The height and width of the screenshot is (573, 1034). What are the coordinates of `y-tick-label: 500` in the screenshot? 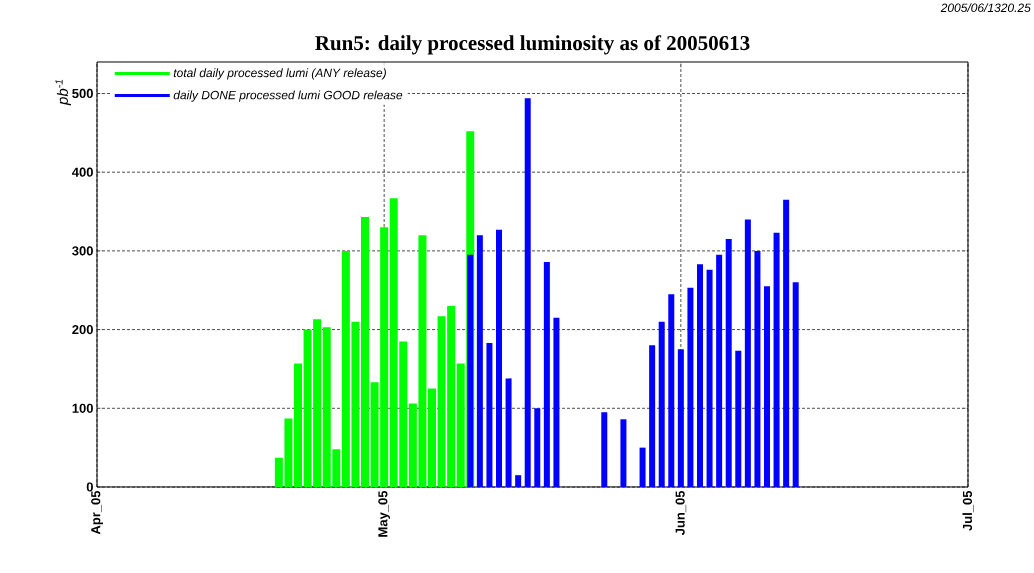 It's located at (82, 93).